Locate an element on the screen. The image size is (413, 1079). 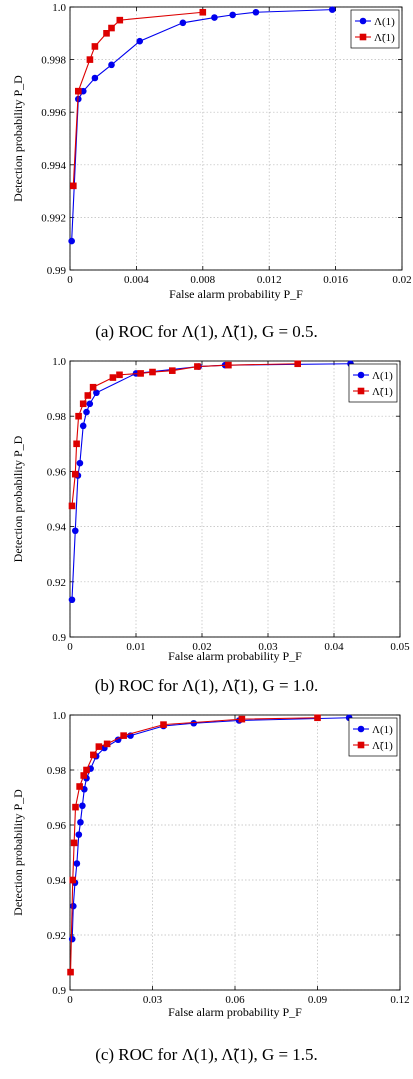
x-tick-label: 0.04 is located at coordinates (334, 647).